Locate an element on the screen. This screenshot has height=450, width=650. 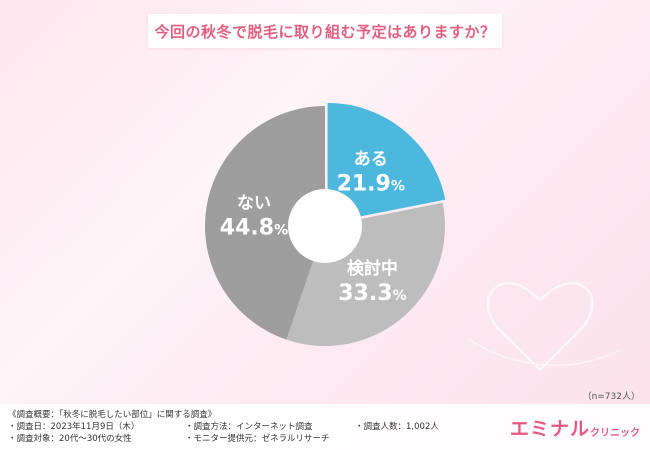
survey-count: 調査人数：1,002人 is located at coordinates (397, 426).